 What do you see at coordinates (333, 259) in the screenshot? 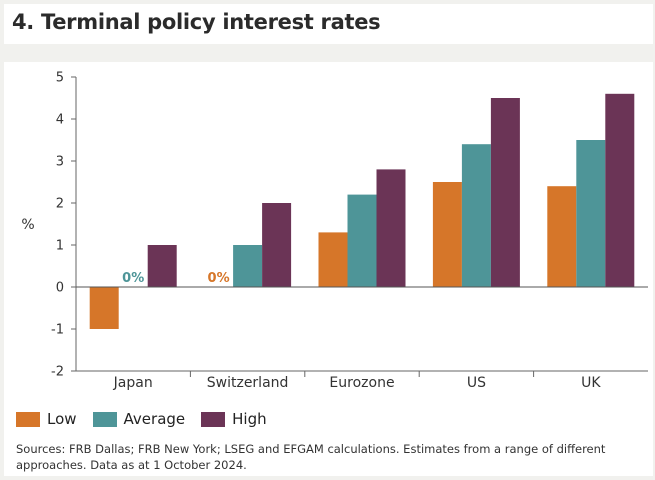
I see `bar-eurozone-low` at bounding box center [333, 259].